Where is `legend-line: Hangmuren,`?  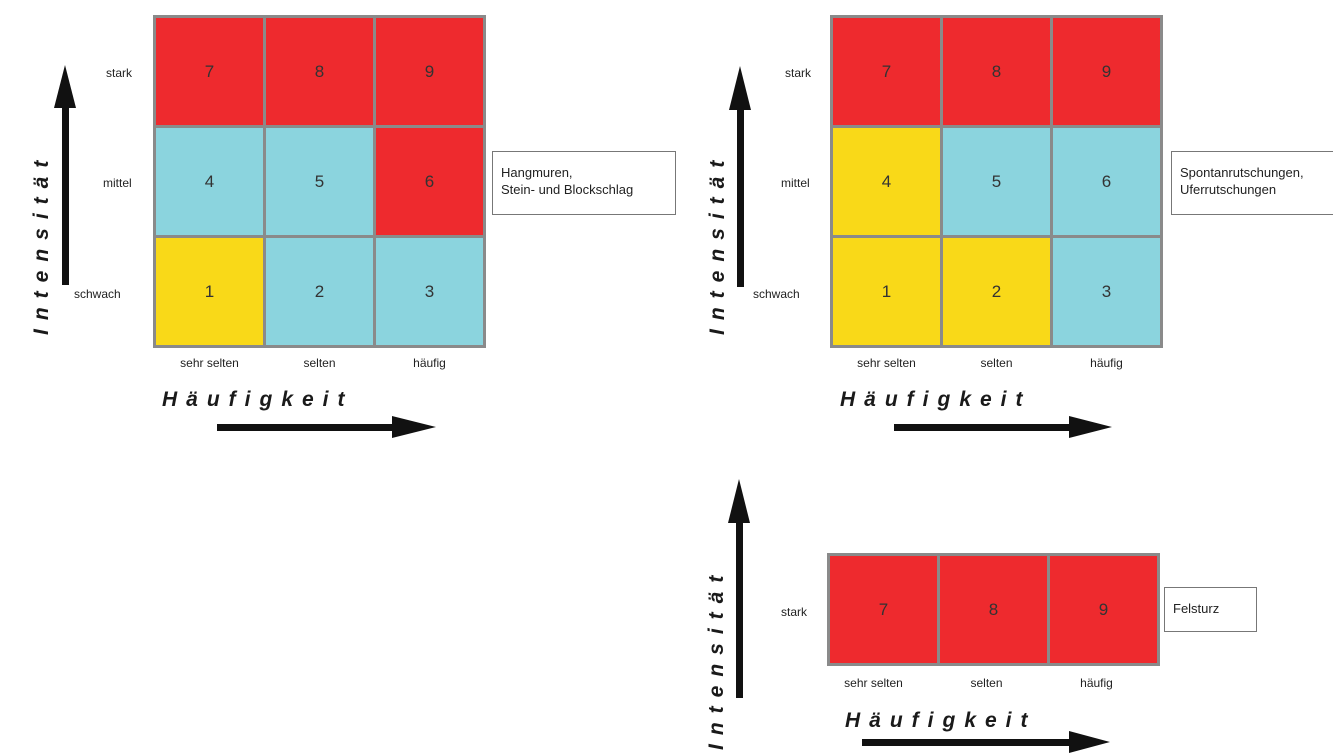
legend-line: Hangmuren, is located at coordinates (537, 172).